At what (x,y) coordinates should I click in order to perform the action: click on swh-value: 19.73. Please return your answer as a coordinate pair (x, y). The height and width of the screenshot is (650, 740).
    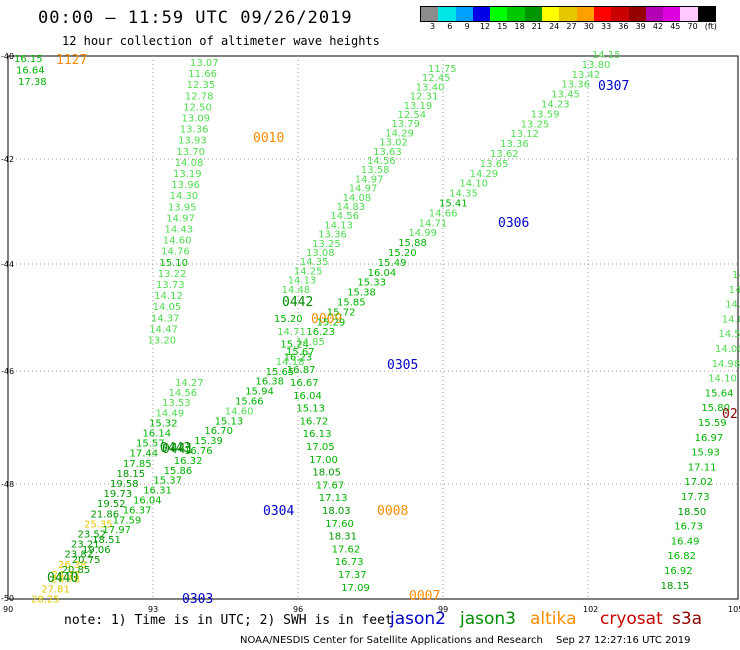
    Looking at the image, I should click on (118, 494).